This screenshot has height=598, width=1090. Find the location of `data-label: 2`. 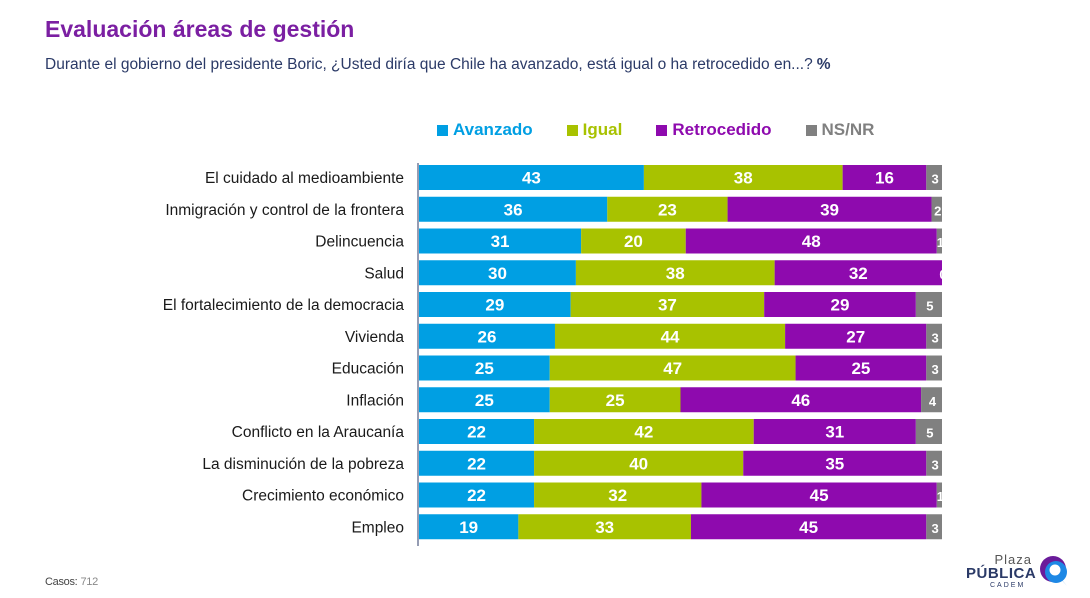

data-label: 2 is located at coordinates (937, 210).